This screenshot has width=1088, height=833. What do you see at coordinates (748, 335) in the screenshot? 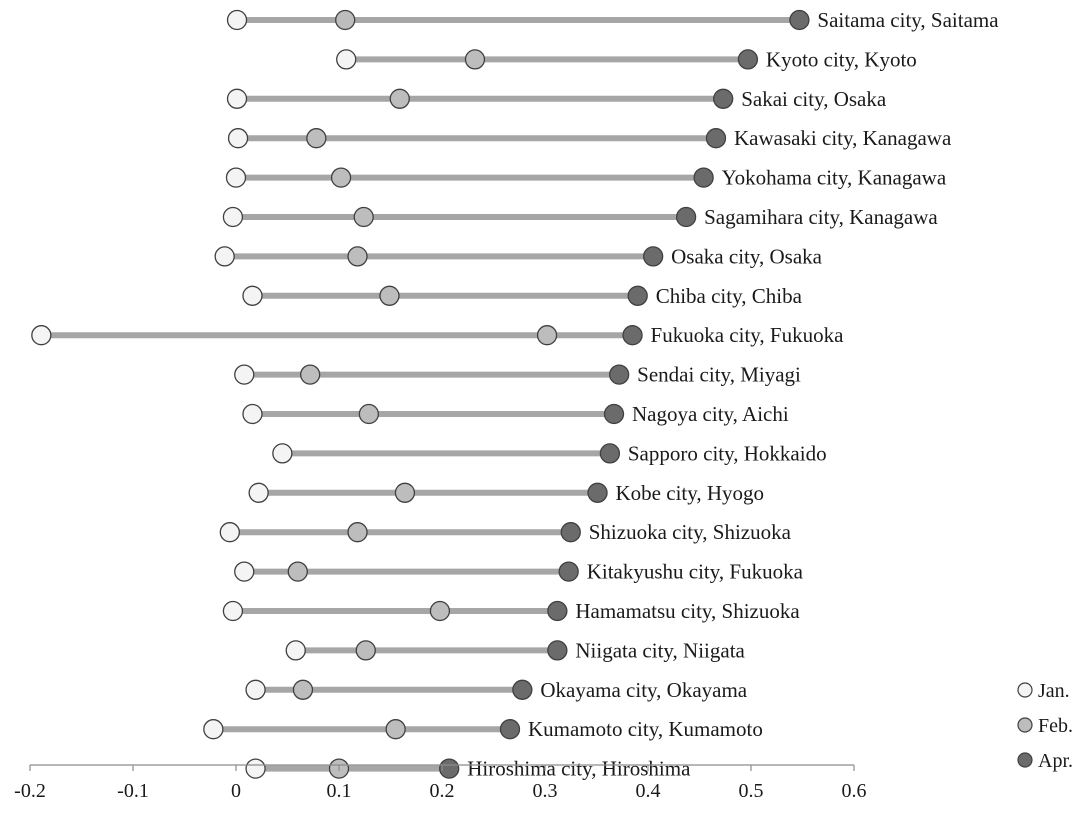
I see `city-label: Fukuoka city, Fukuoka` at bounding box center [748, 335].